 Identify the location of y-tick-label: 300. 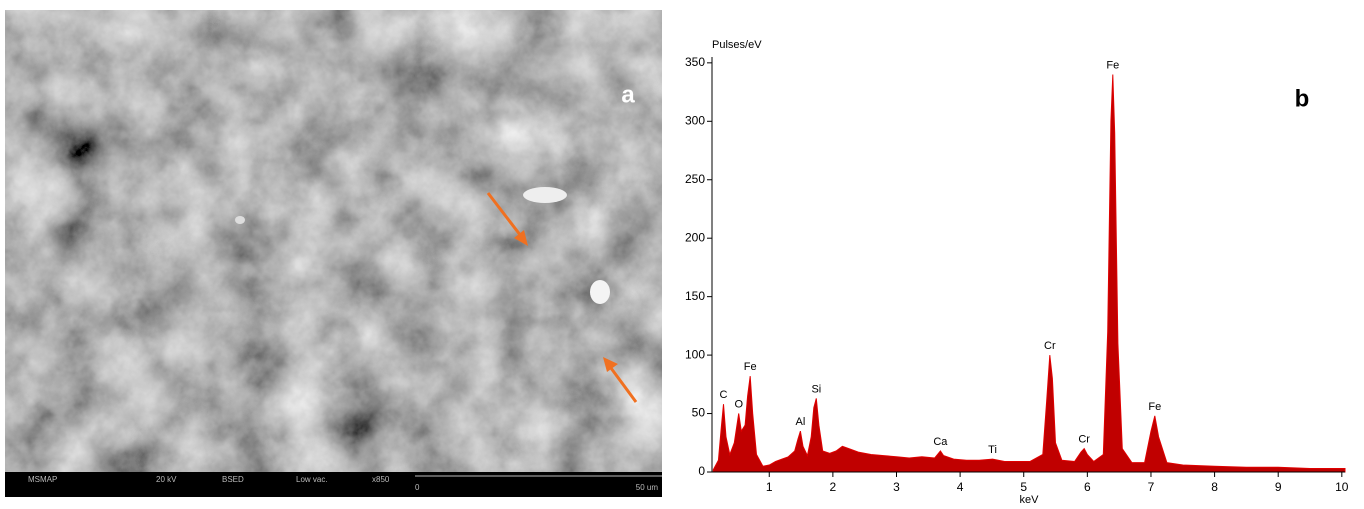
(695, 120).